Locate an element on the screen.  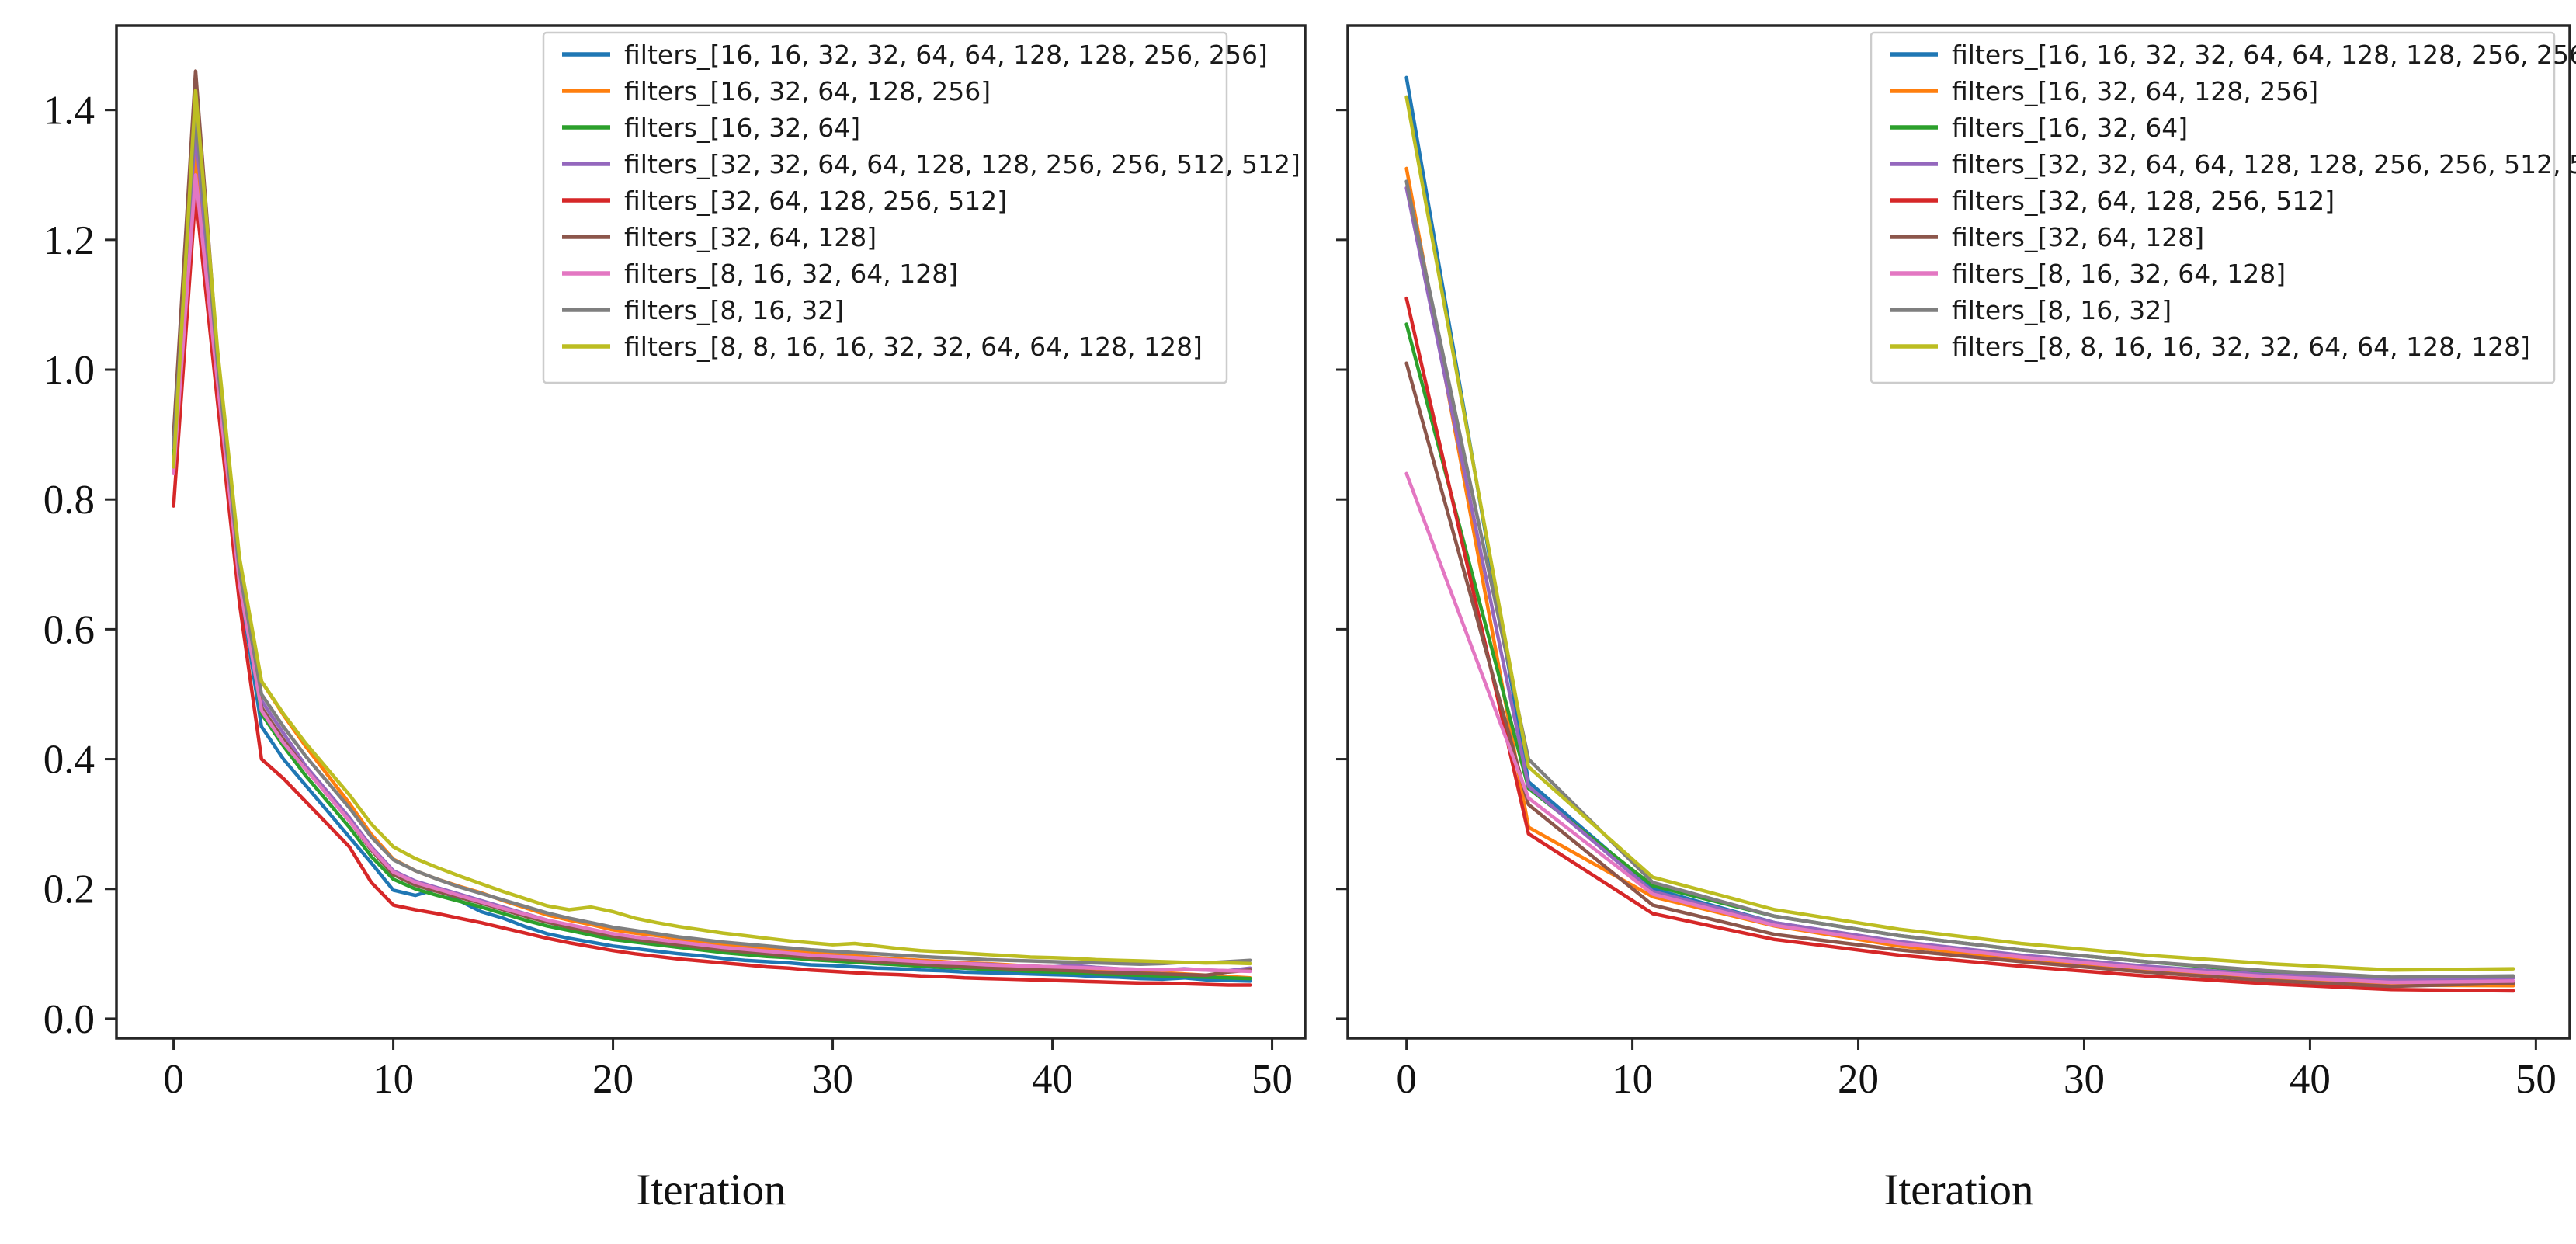
y-tick-label: 0.8 is located at coordinates (69, 500).